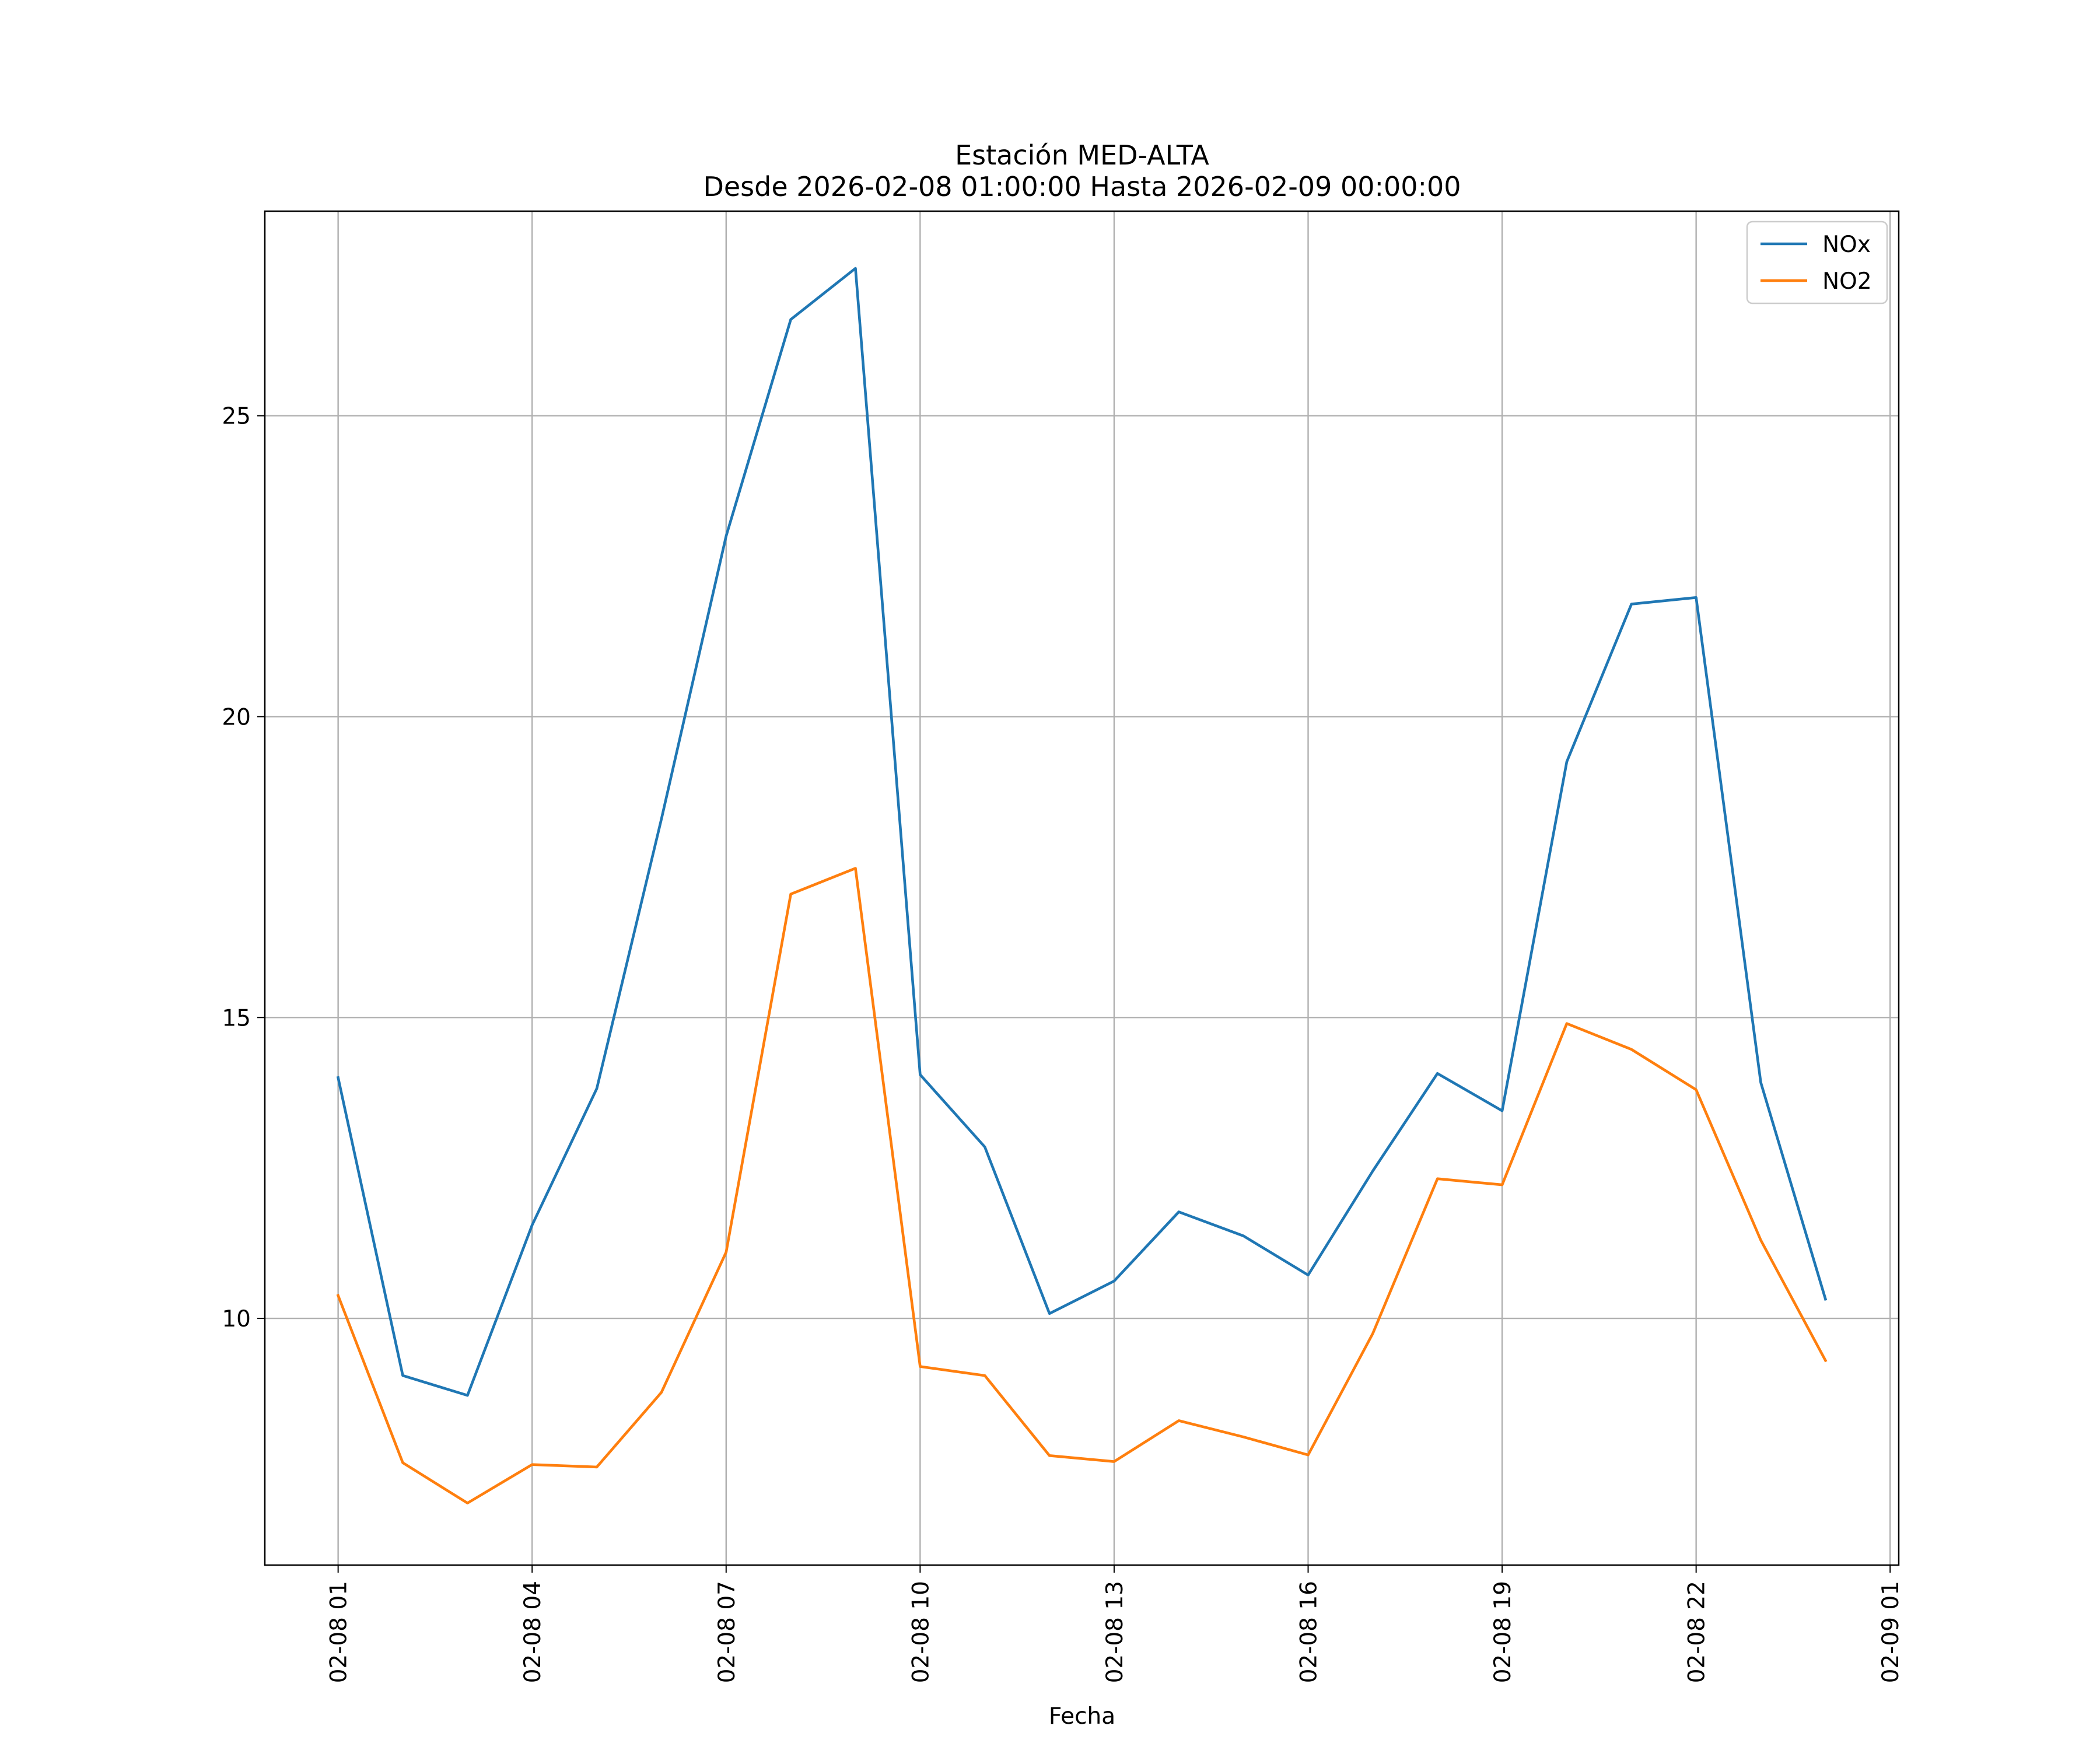 The width and height of the screenshot is (2100, 1750). I want to click on x-tick-label: 02-08 04, so click(533, 1632).